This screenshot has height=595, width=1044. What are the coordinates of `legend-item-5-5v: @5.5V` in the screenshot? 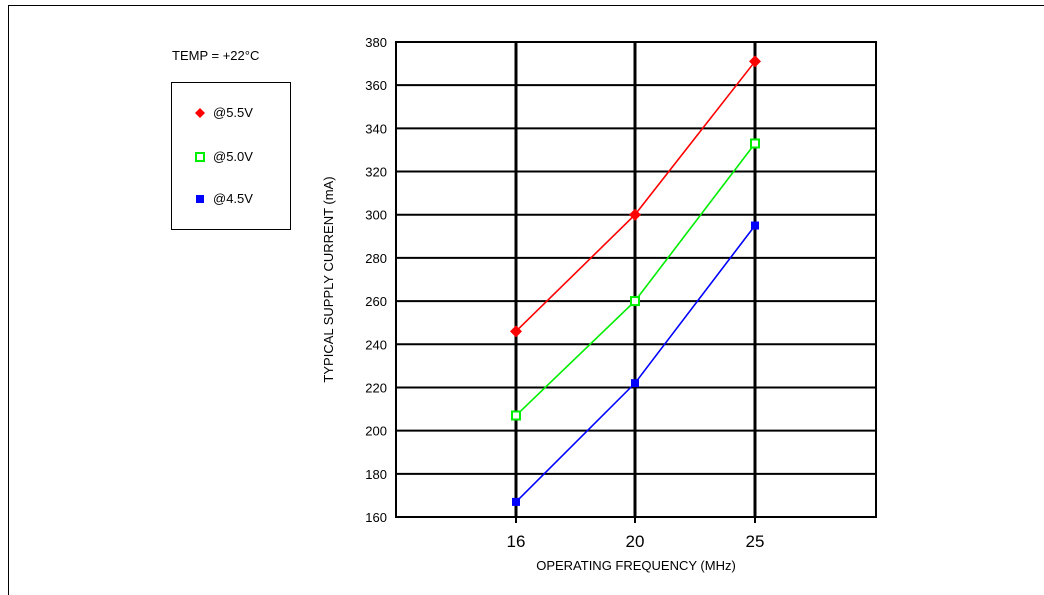 It's located at (223, 112).